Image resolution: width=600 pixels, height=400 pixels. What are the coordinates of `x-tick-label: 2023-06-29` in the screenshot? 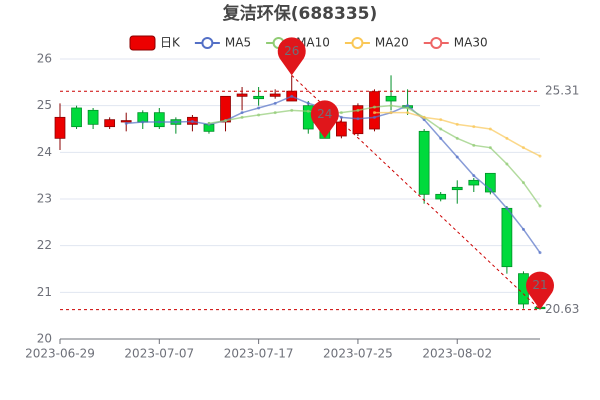 It's located at (60, 354).